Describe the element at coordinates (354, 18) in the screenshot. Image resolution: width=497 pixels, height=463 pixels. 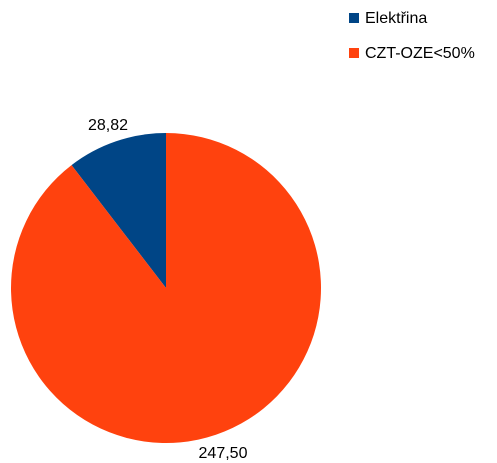
I see `legend-swatch-elektrina` at that location.